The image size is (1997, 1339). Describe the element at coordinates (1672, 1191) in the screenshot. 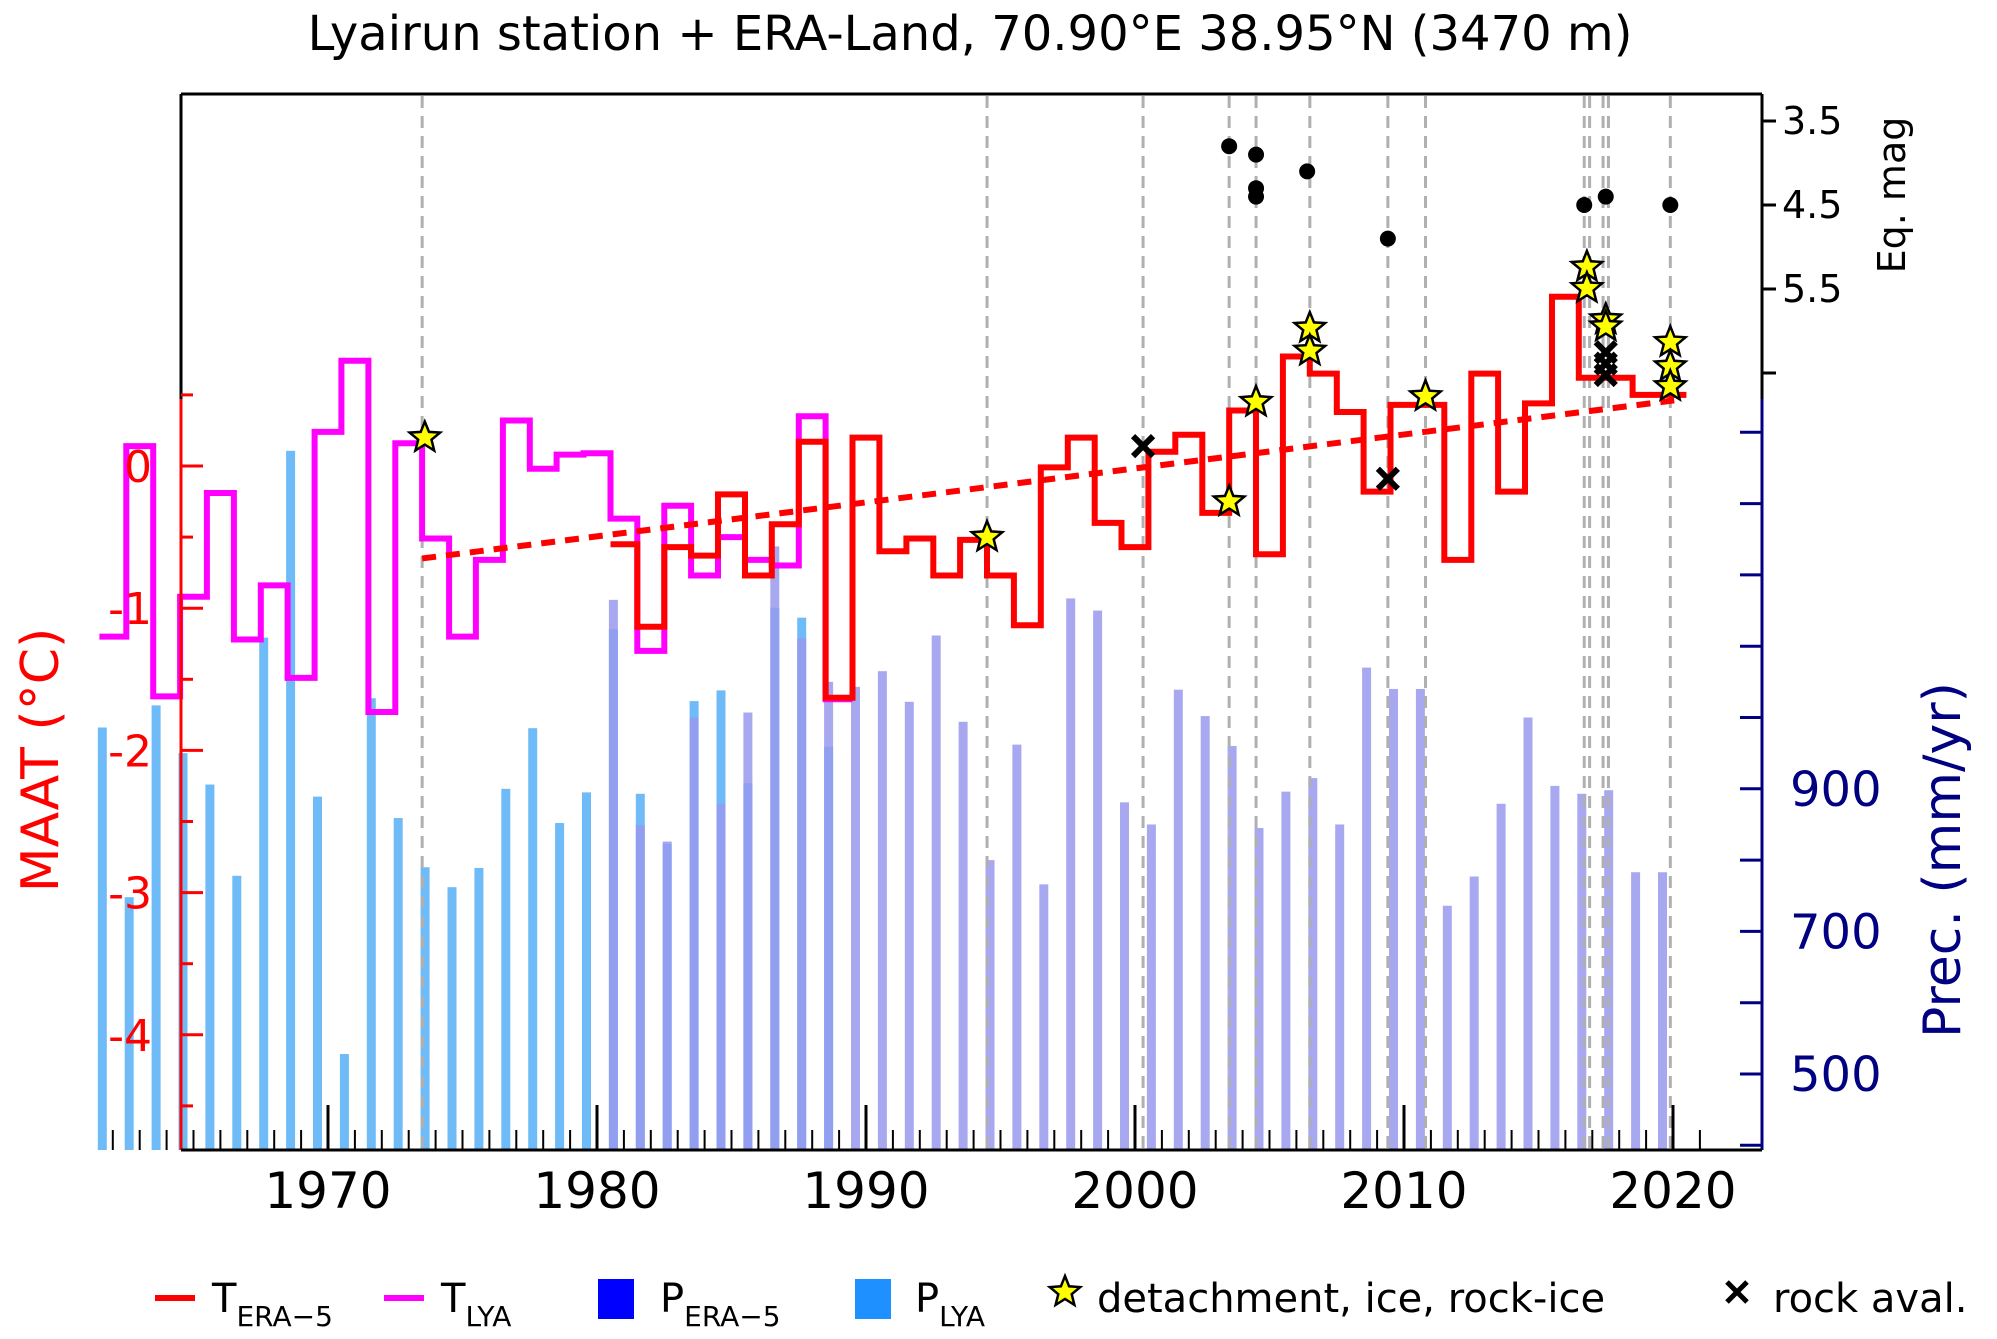

I see `x-tick-label: 2020` at that location.